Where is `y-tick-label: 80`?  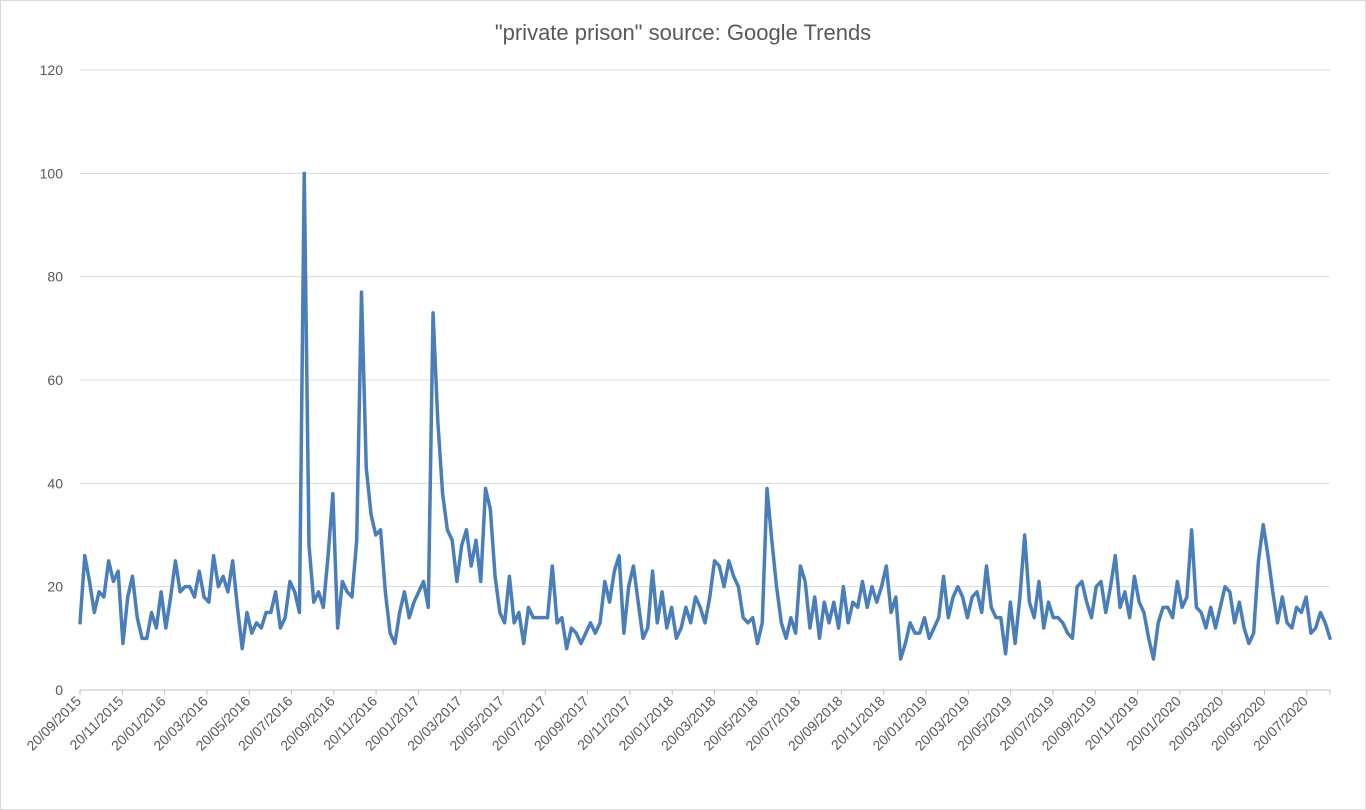
y-tick-label: 80 is located at coordinates (55, 277).